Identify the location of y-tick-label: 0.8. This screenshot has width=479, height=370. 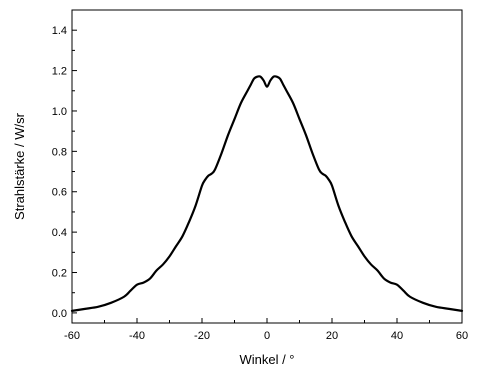
(59, 152).